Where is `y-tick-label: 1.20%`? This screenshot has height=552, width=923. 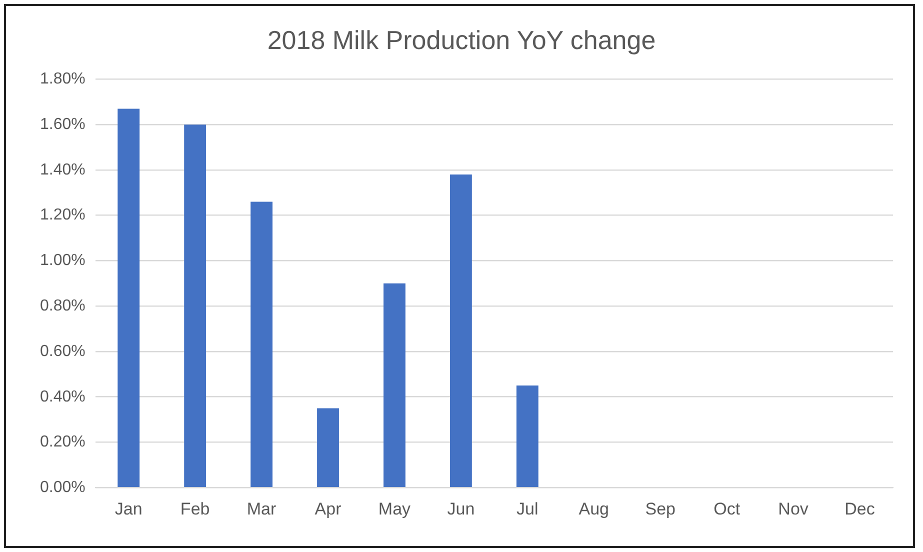
y-tick-label: 1.20% is located at coordinates (63, 215).